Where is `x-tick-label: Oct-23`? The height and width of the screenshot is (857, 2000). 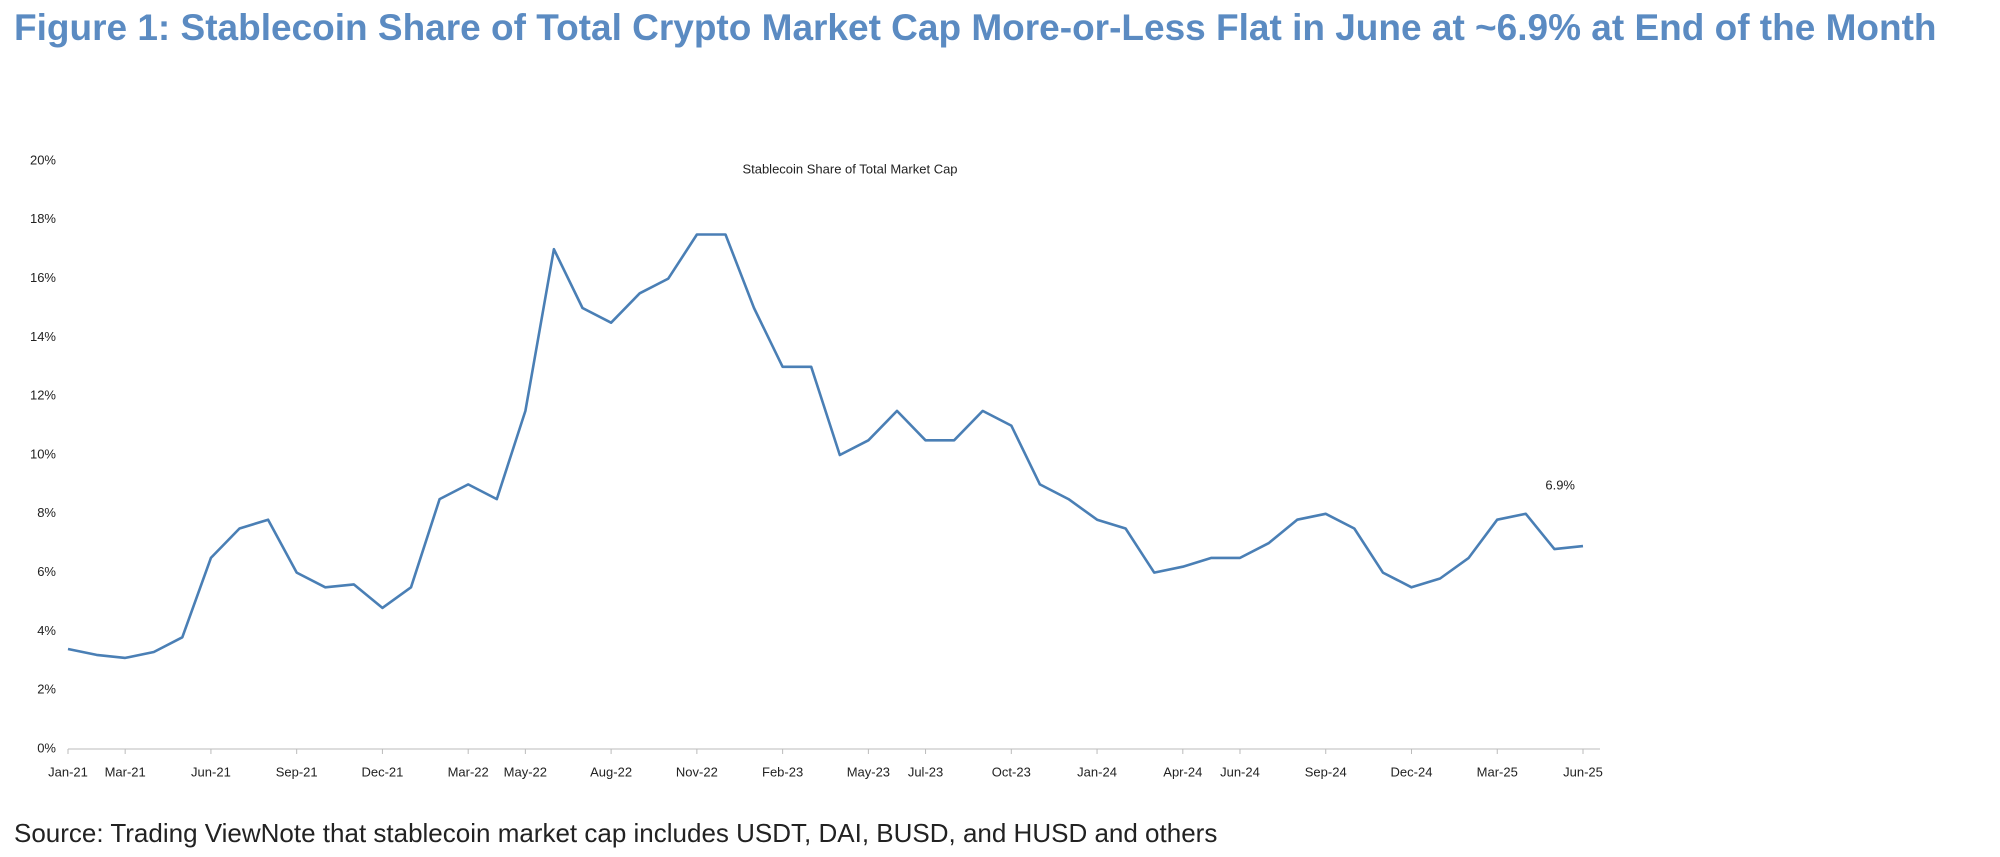 x-tick-label: Oct-23 is located at coordinates (1011, 771).